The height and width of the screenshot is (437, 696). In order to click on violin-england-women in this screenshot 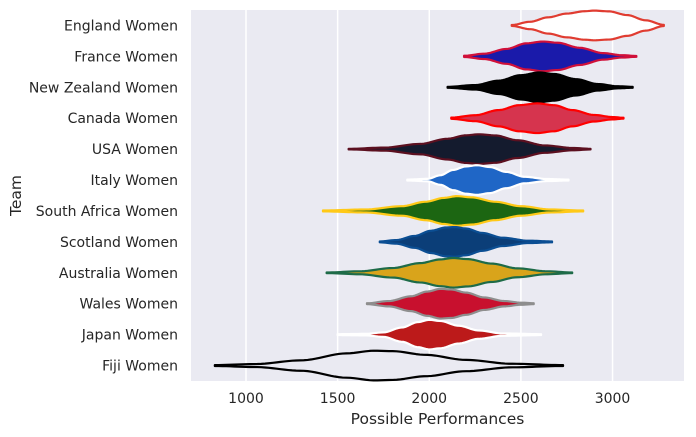, I will do `click(587, 25)`.